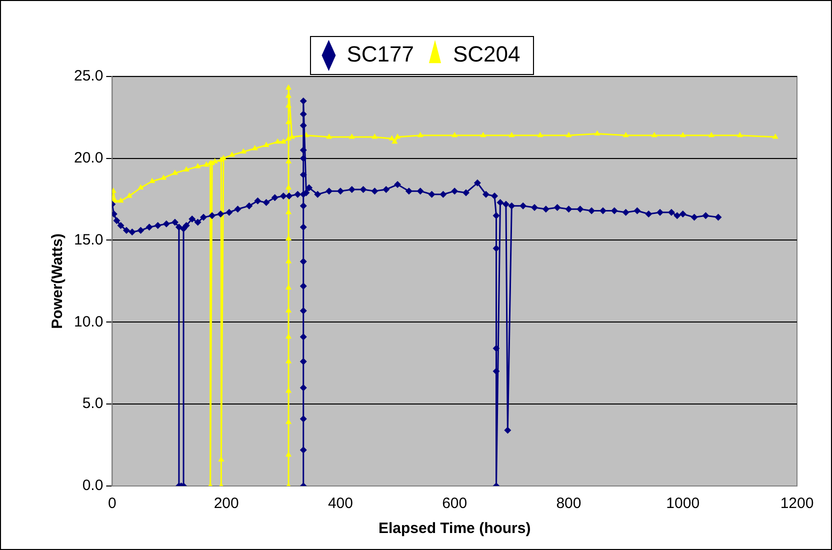  I want to click on x-tick-label: 0, so click(112, 503).